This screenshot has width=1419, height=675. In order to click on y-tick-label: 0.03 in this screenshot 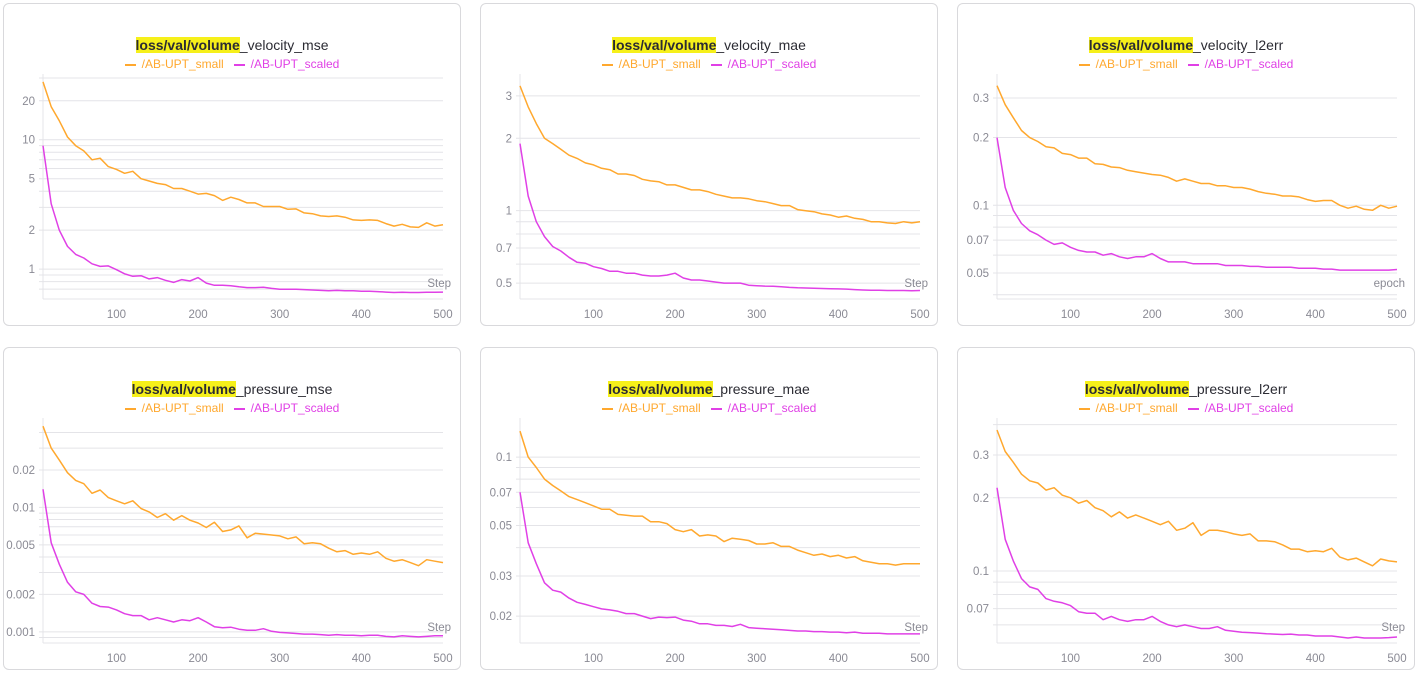, I will do `click(501, 577)`.